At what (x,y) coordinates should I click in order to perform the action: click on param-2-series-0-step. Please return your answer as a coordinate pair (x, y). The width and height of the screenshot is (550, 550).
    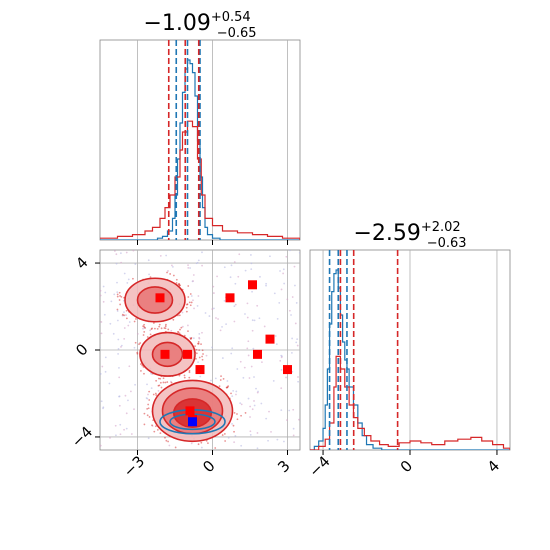
    Looking at the image, I should click on (410, 359).